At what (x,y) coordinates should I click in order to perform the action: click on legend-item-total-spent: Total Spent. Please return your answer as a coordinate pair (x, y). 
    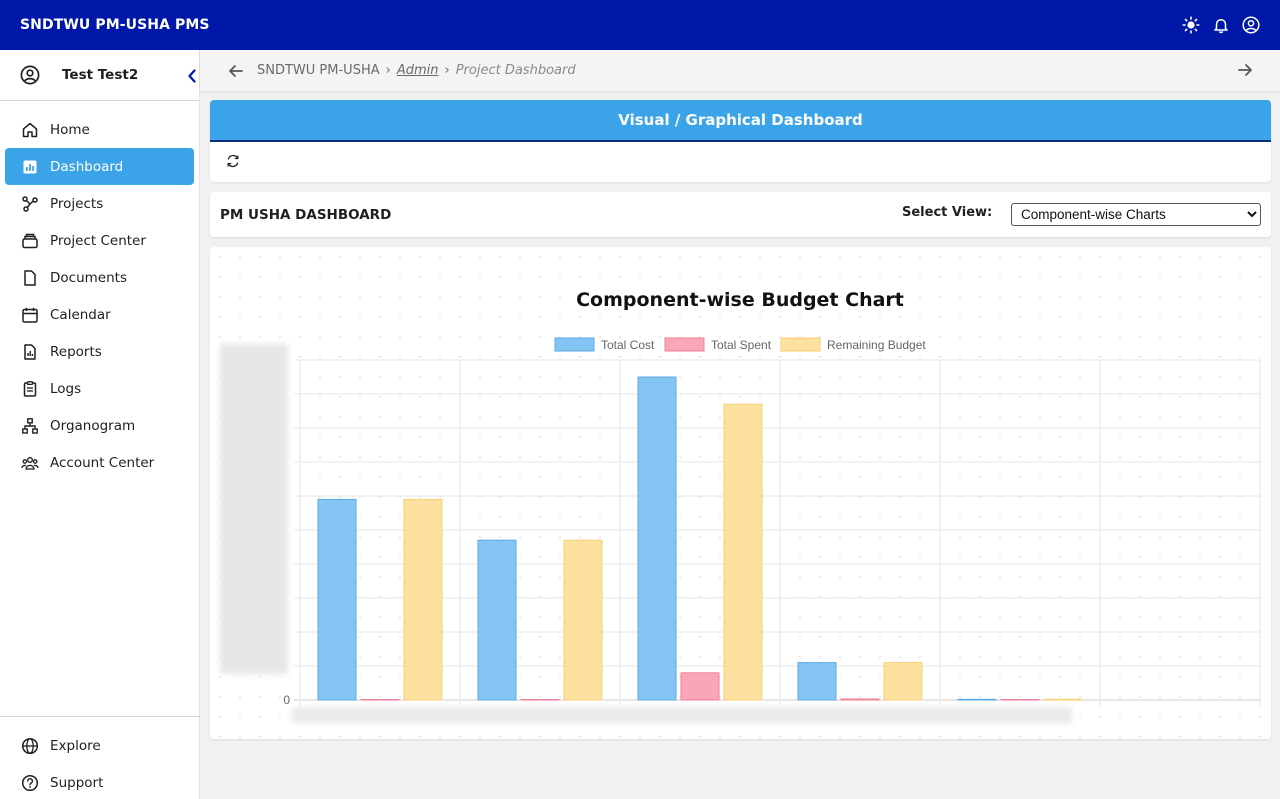
    Looking at the image, I should click on (718, 344).